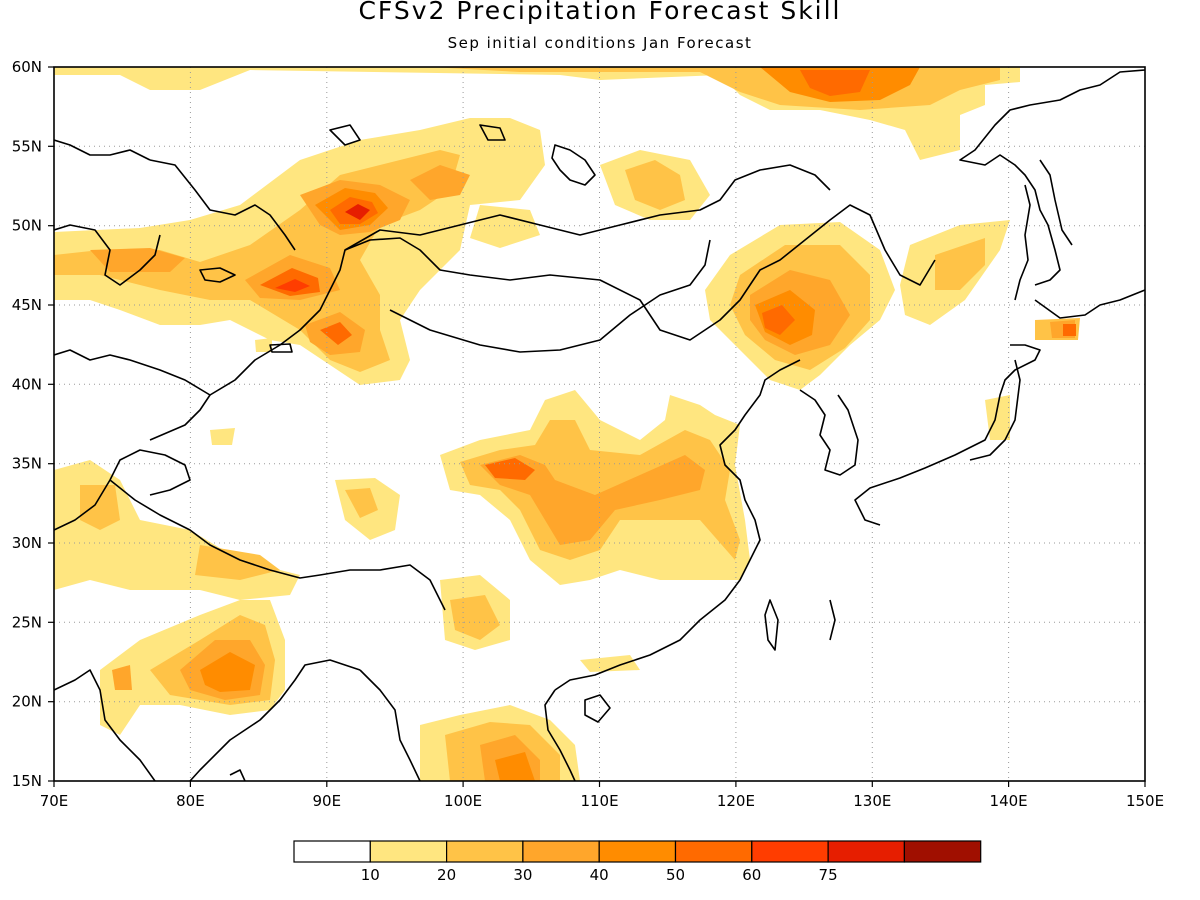  Describe the element at coordinates (27, 67) in the screenshot. I see `lat-label: 60N` at that location.